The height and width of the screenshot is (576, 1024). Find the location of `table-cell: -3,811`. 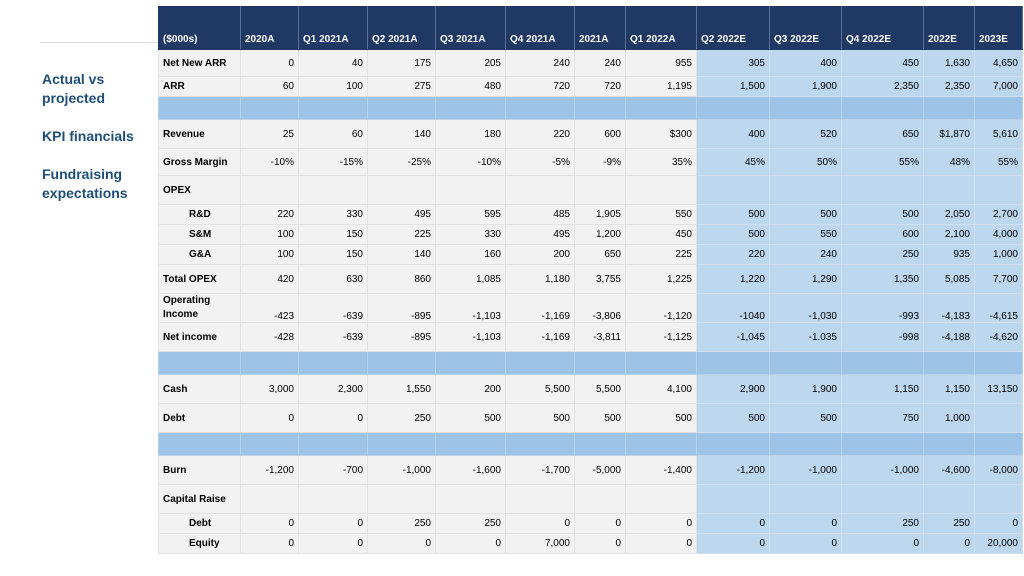

table-cell: -3,811 is located at coordinates (600, 337).